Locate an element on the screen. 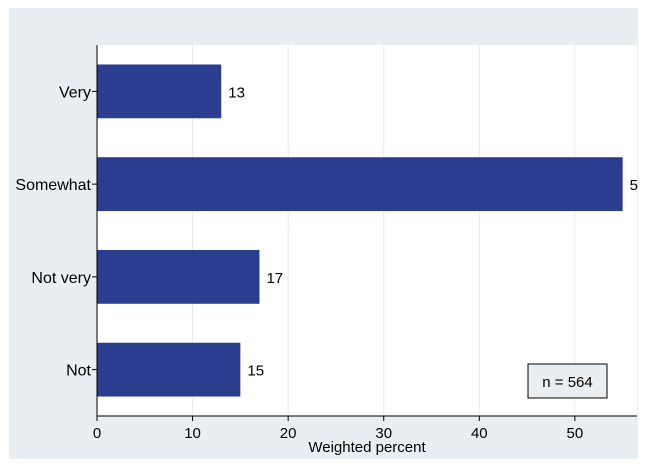  category-label: Very is located at coordinates (75, 92).